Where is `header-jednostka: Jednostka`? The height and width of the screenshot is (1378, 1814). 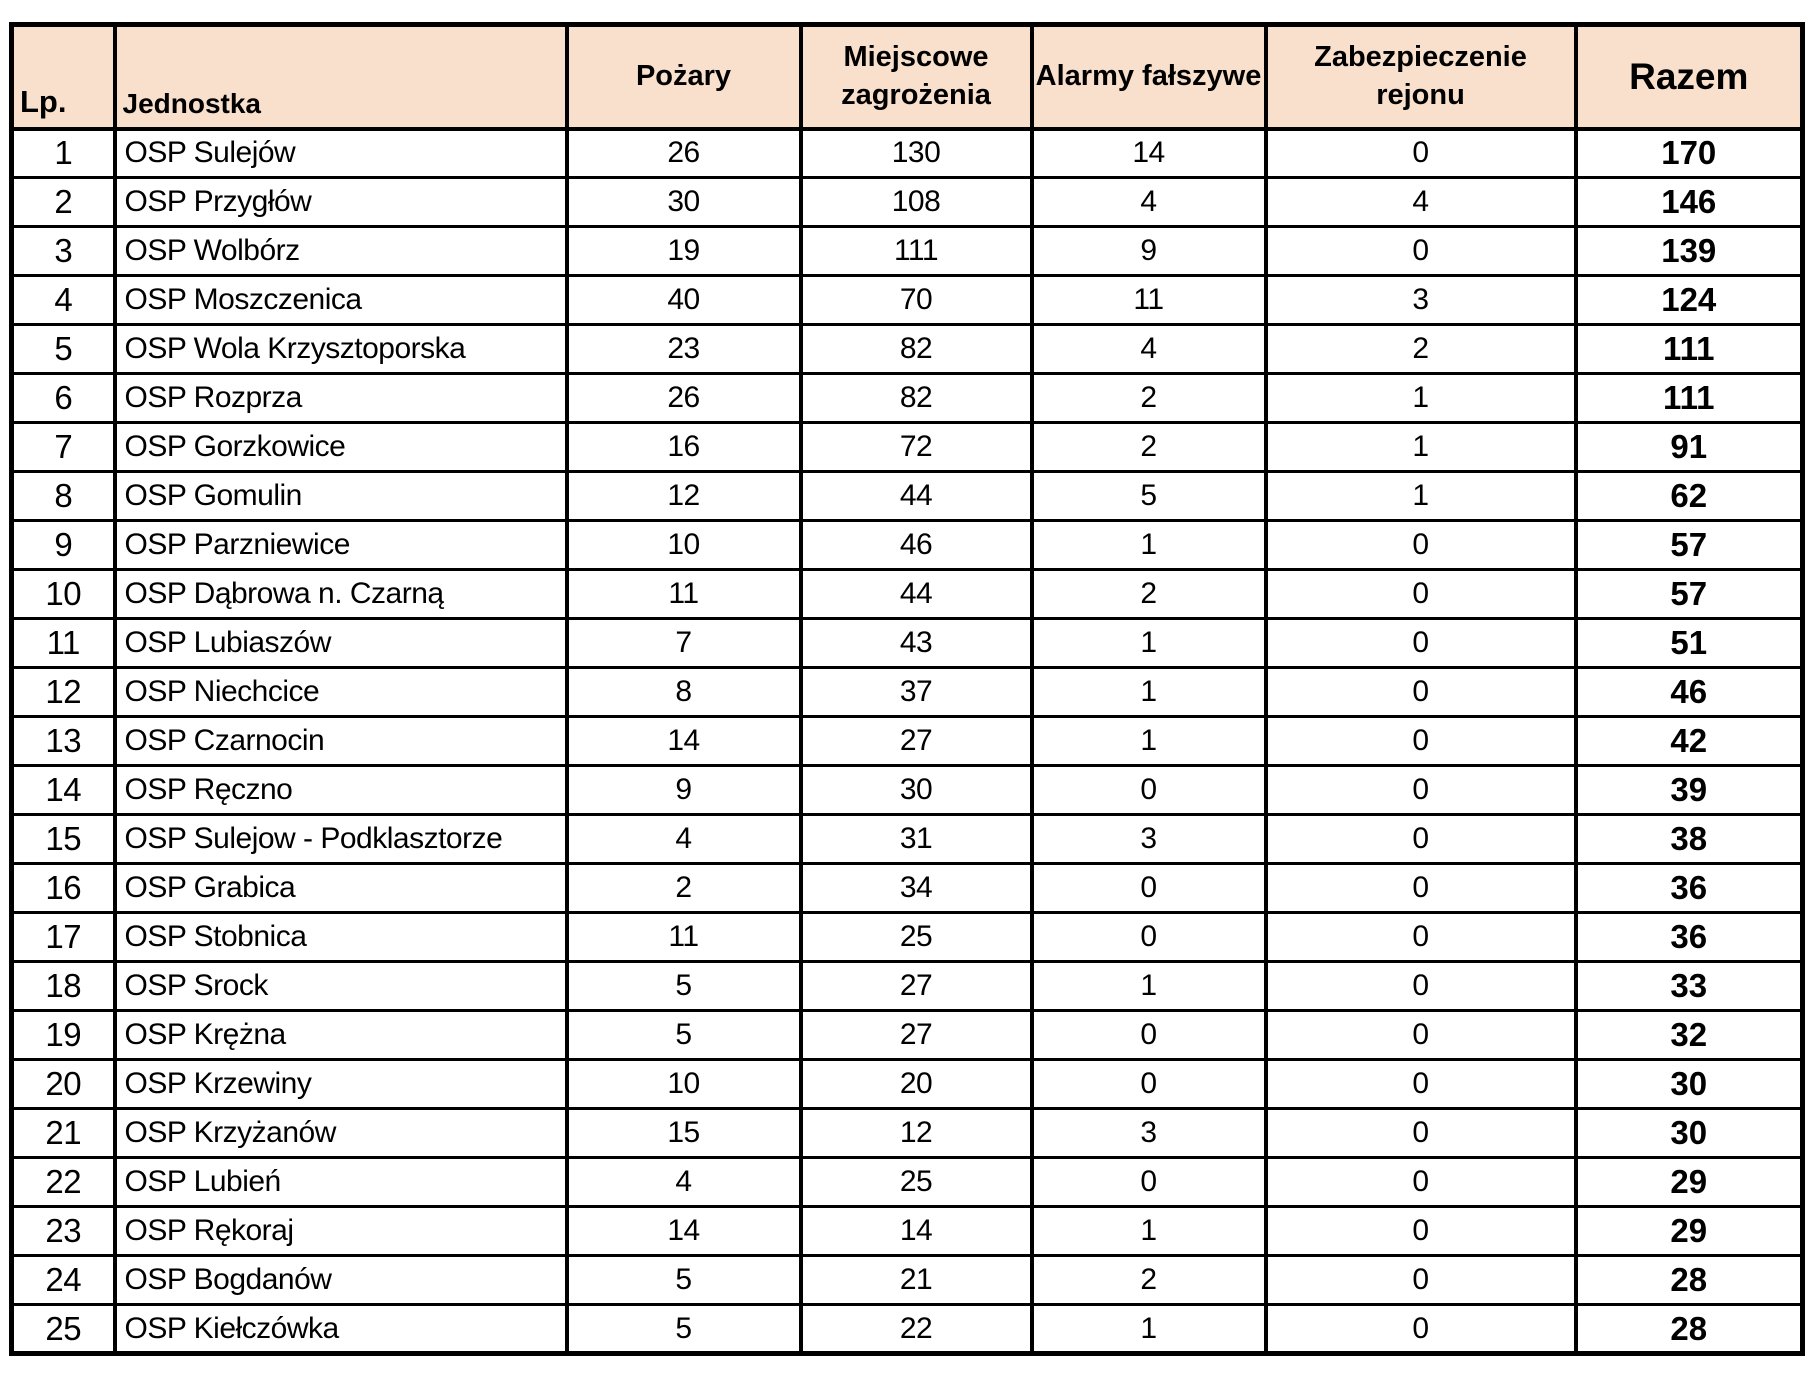
header-jednostka: Jednostka is located at coordinates (340, 77).